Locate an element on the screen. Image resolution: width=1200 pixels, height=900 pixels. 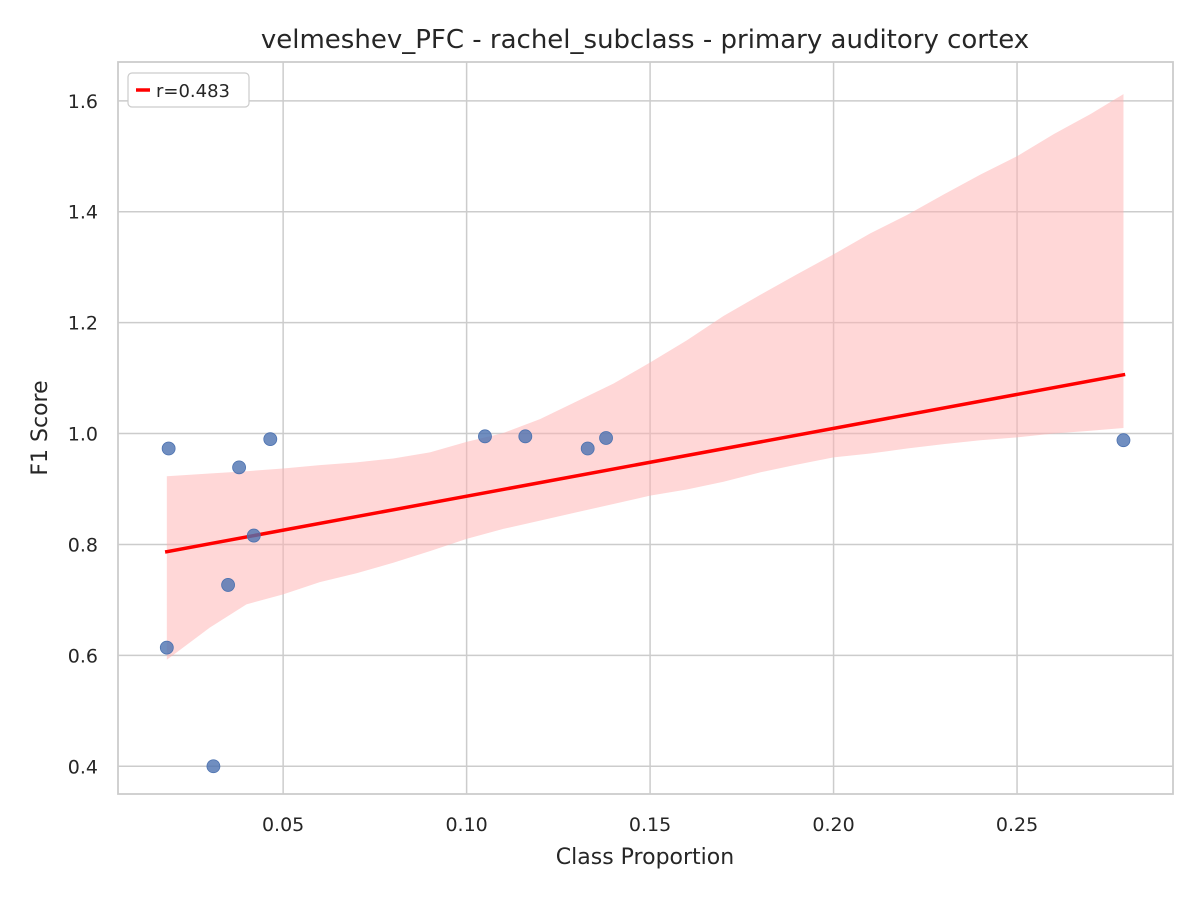
y-tick-label: 1.0 is located at coordinates (83, 435).